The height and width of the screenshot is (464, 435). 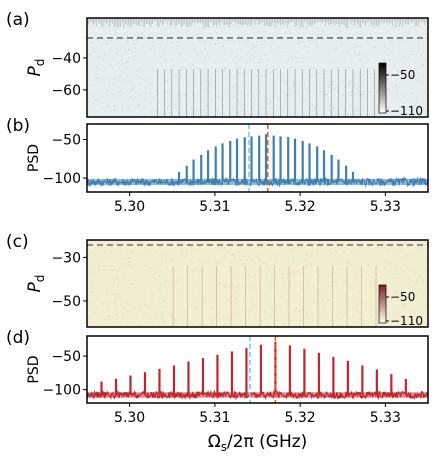 What do you see at coordinates (40, 279) in the screenshot?
I see `y-axis-label-sub: d` at bounding box center [40, 279].